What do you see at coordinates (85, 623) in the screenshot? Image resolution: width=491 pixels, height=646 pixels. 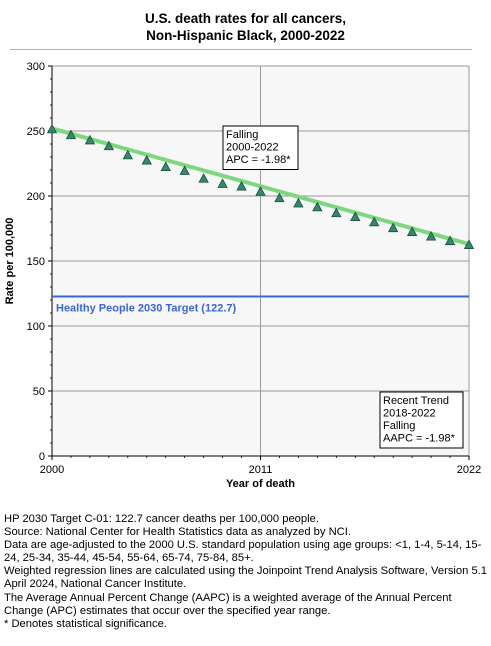 I see `footnote-significance: * Denotes statistical significance.` at bounding box center [85, 623].